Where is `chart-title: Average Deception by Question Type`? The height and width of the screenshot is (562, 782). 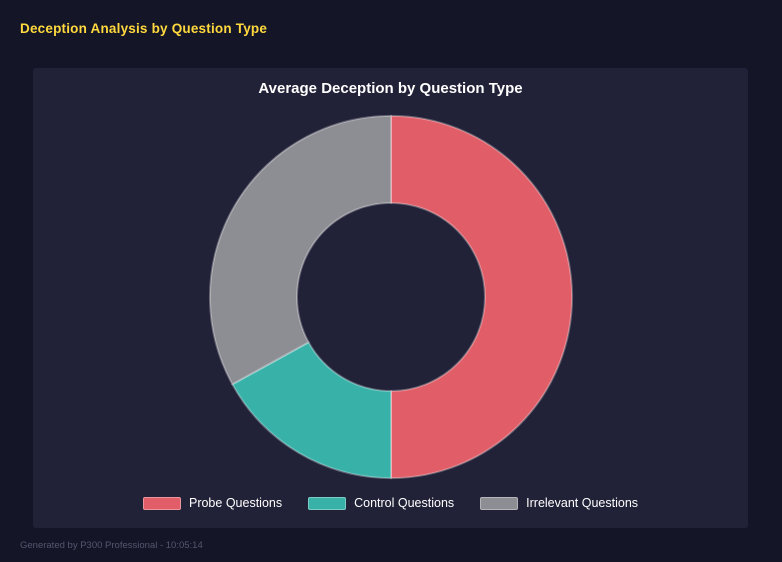 chart-title: Average Deception by Question Type is located at coordinates (390, 88).